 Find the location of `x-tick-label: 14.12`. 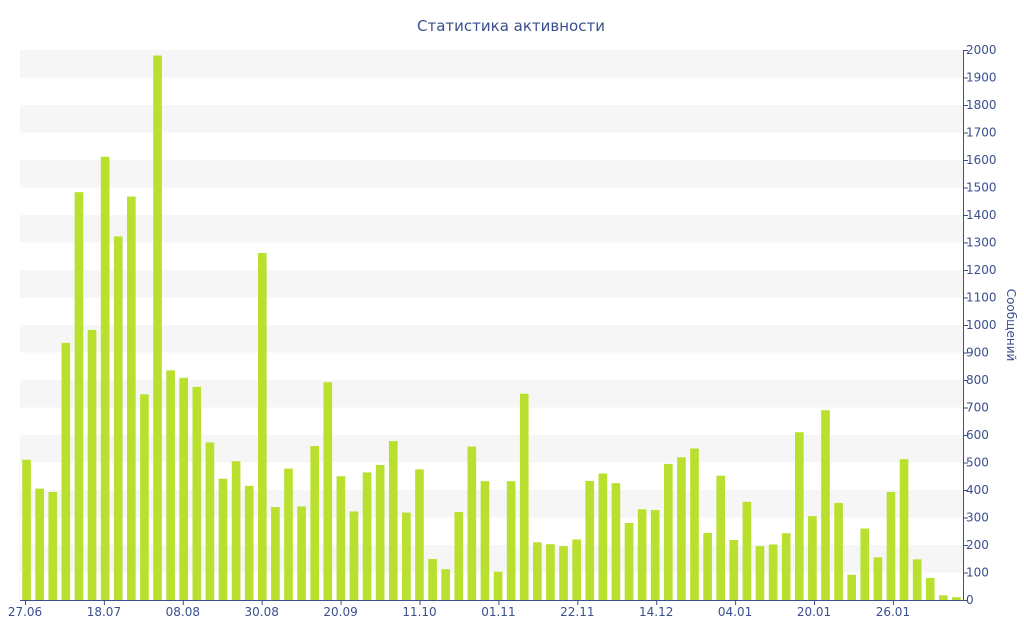

x-tick-label: 14.12 is located at coordinates (656, 612).